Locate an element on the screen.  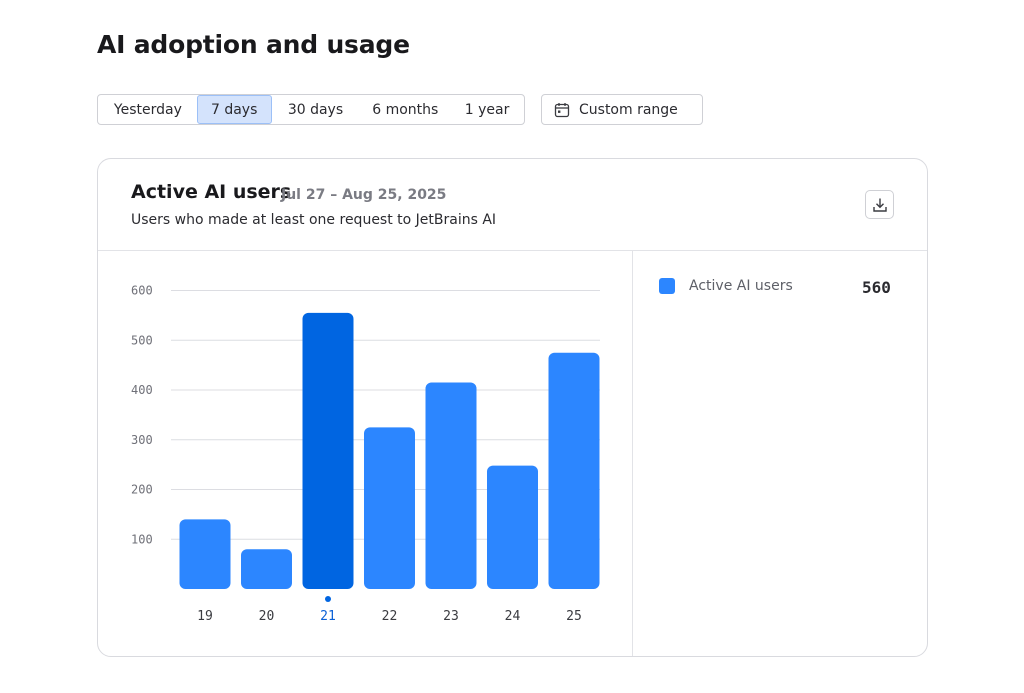
x-tick-label: 20 is located at coordinates (267, 616).